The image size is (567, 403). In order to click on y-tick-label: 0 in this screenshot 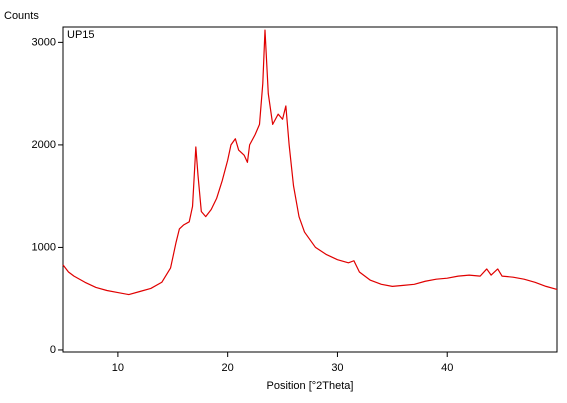, I will do `click(53, 350)`.